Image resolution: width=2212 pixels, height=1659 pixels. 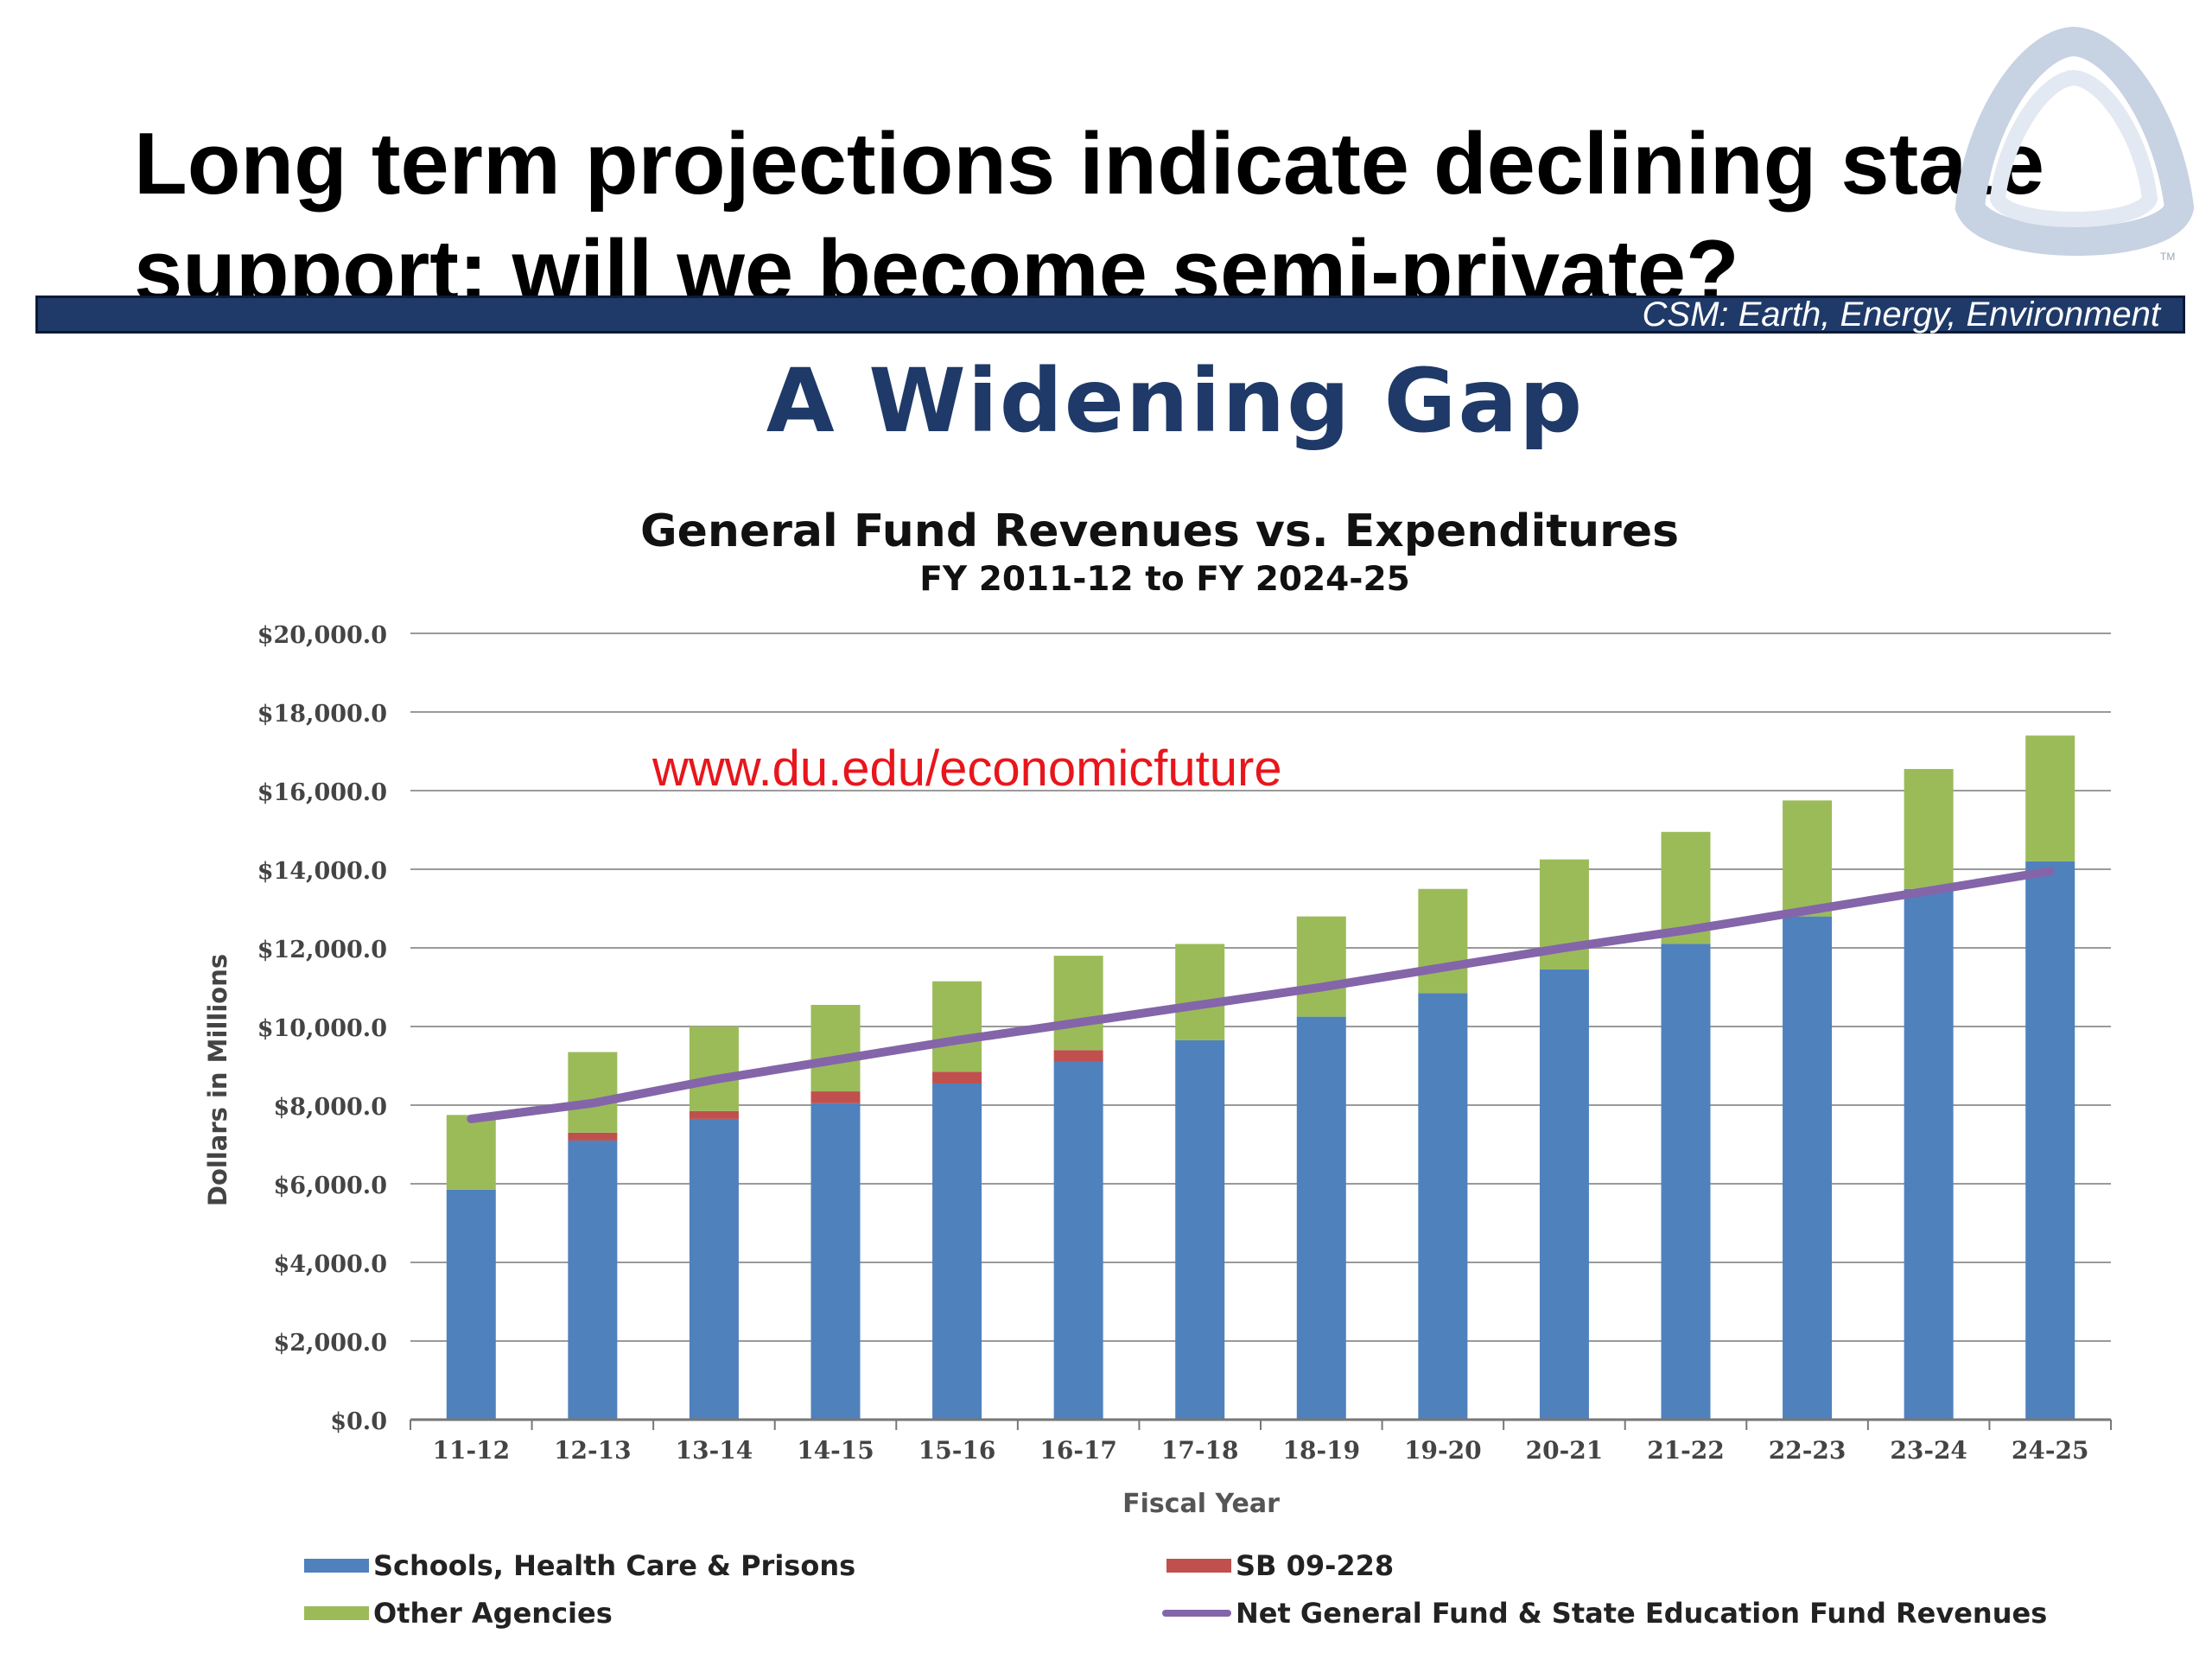 What do you see at coordinates (1175, 401) in the screenshot?
I see `slide-heading: A Widening Gap` at bounding box center [1175, 401].